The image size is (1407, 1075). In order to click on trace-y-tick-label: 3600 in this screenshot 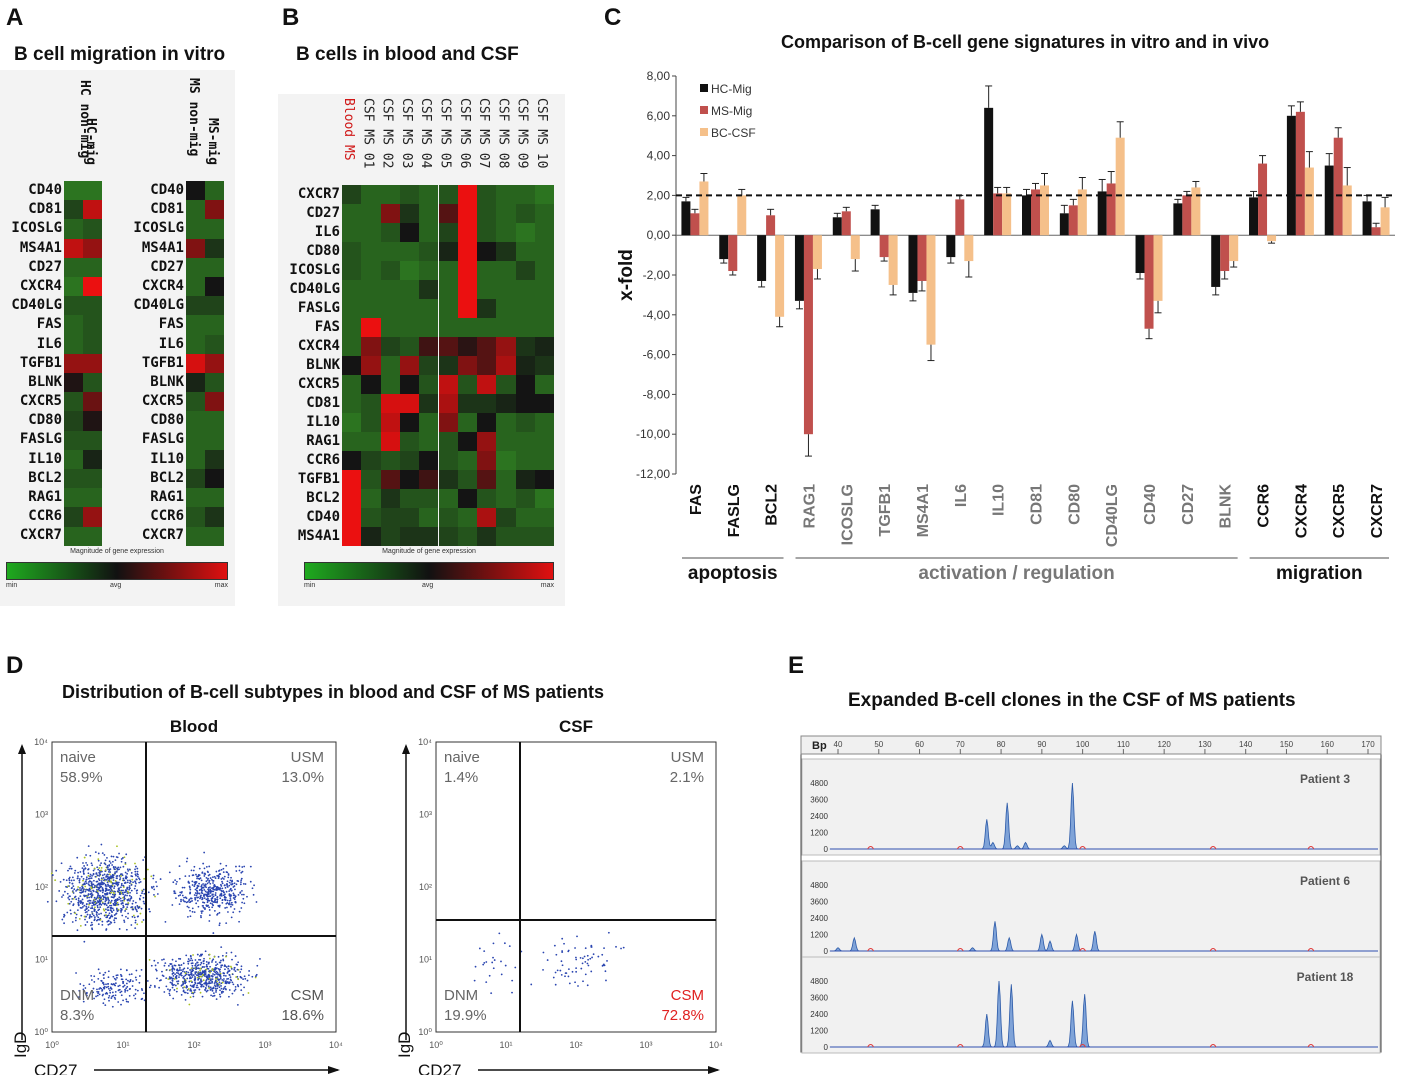, I will do `click(819, 800)`.